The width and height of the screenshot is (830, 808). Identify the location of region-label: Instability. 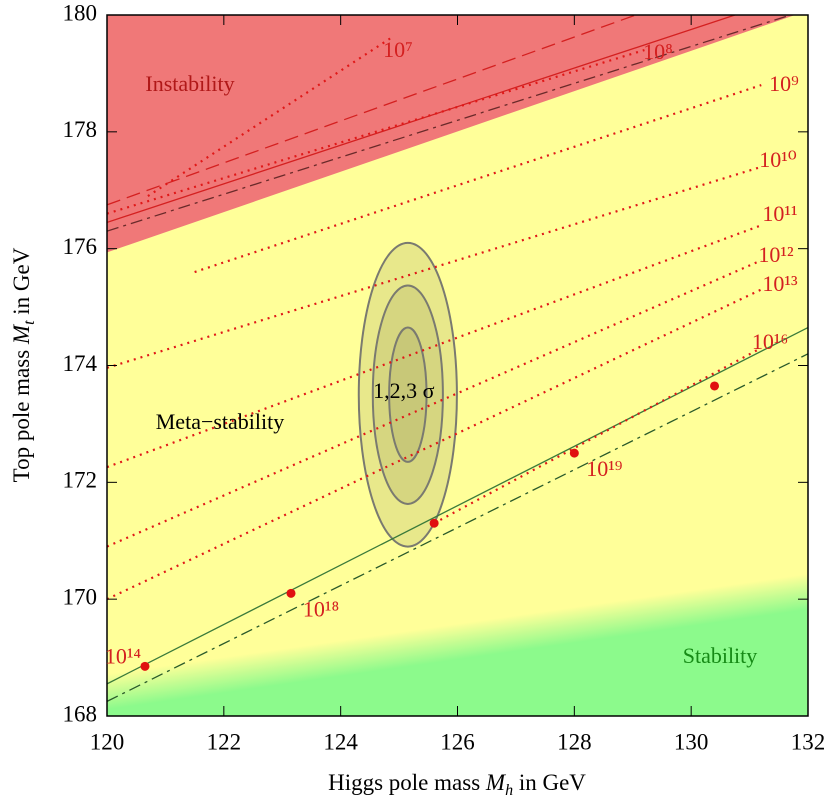
(189, 83).